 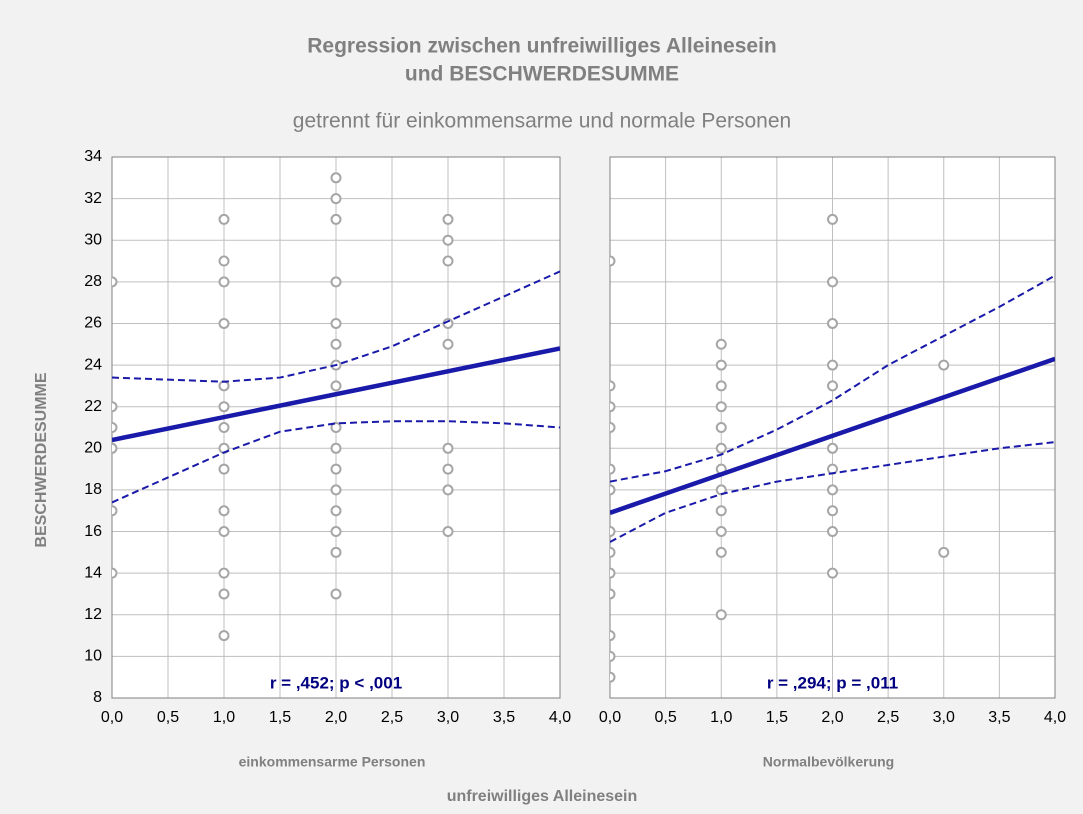 What do you see at coordinates (93, 156) in the screenshot?
I see `y-tick-label: 34` at bounding box center [93, 156].